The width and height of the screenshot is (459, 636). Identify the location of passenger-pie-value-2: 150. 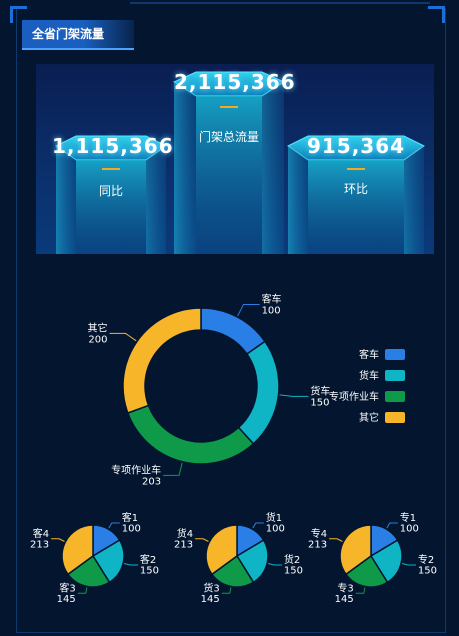
(149, 570).